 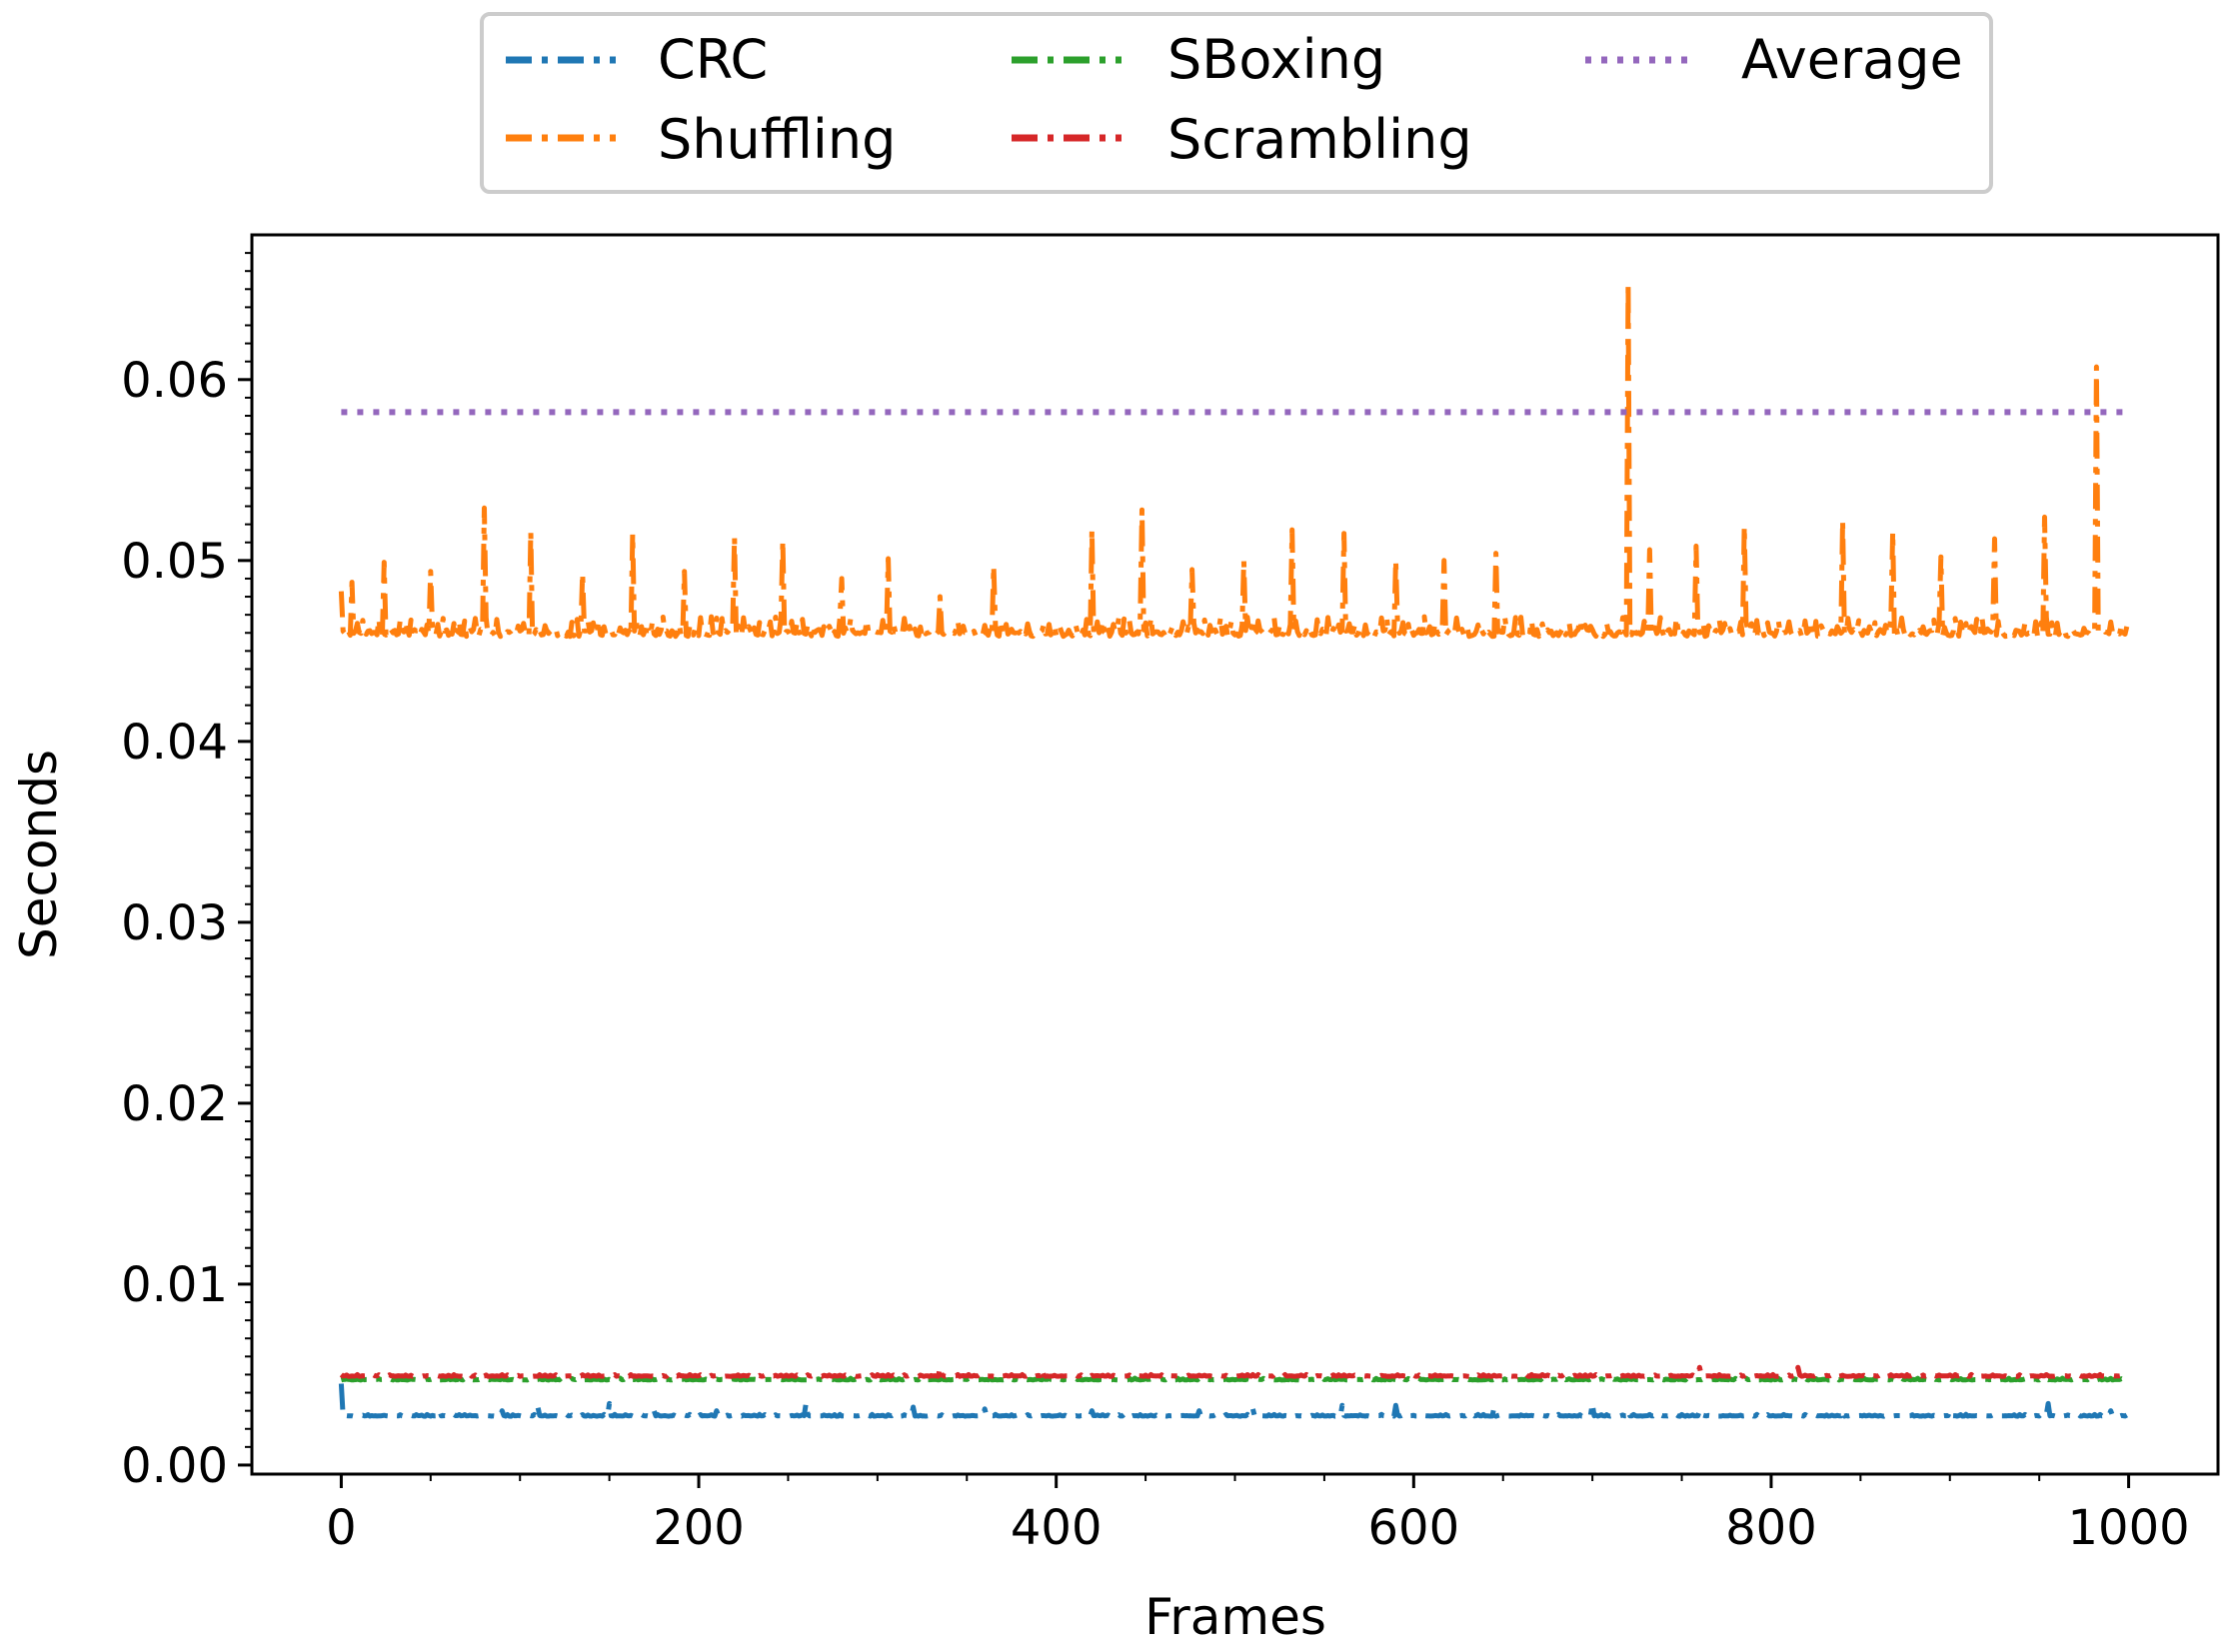 I want to click on y-tick-label: 0.04, so click(x=174, y=743).